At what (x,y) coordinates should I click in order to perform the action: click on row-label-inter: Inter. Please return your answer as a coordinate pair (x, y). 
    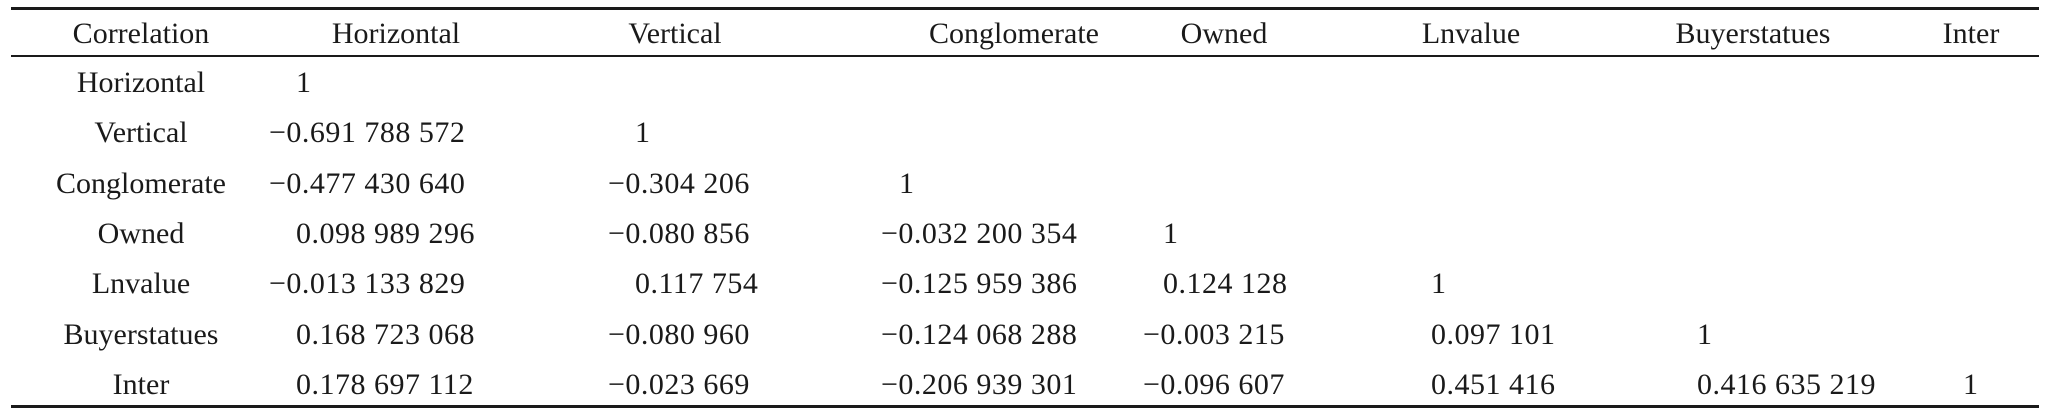
    Looking at the image, I should click on (141, 384).